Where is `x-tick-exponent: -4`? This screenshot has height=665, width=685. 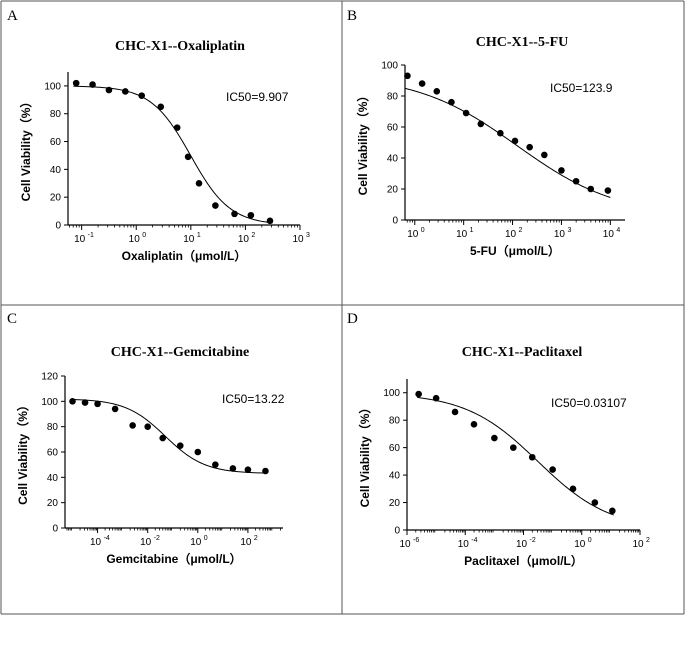 x-tick-exponent: -4 is located at coordinates (107, 538).